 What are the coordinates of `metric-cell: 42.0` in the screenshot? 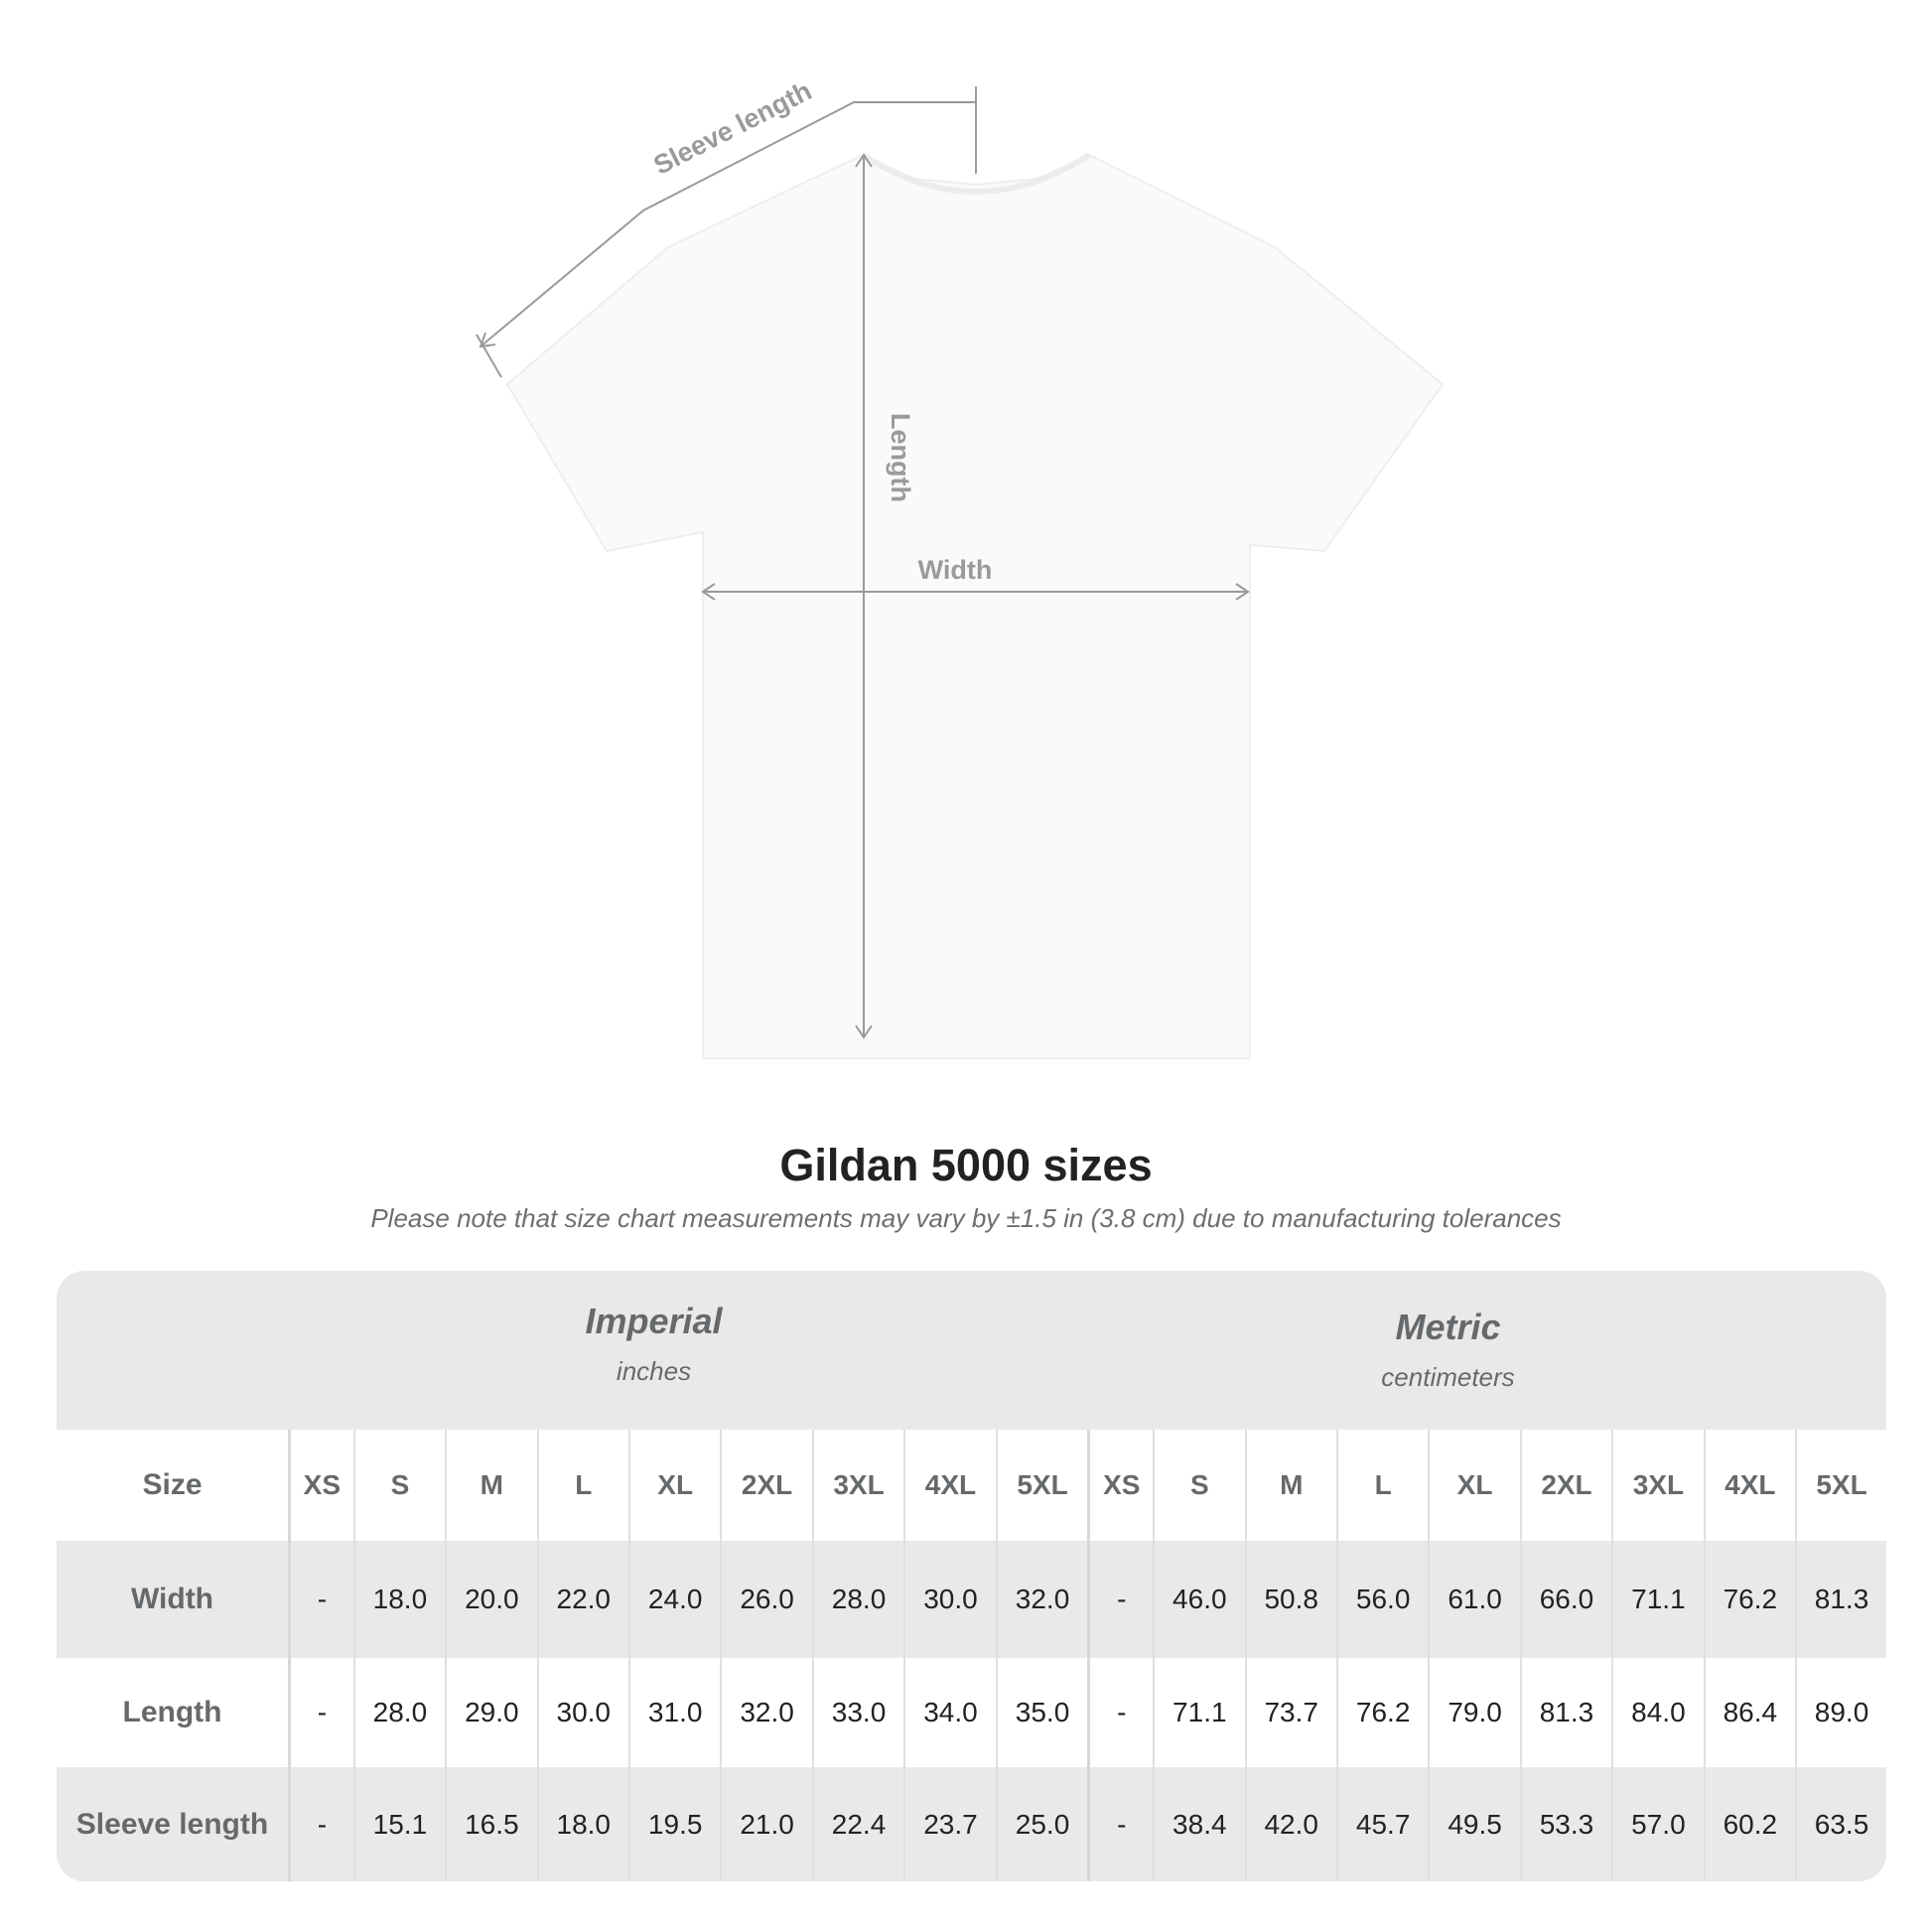 It's located at (1290, 1824).